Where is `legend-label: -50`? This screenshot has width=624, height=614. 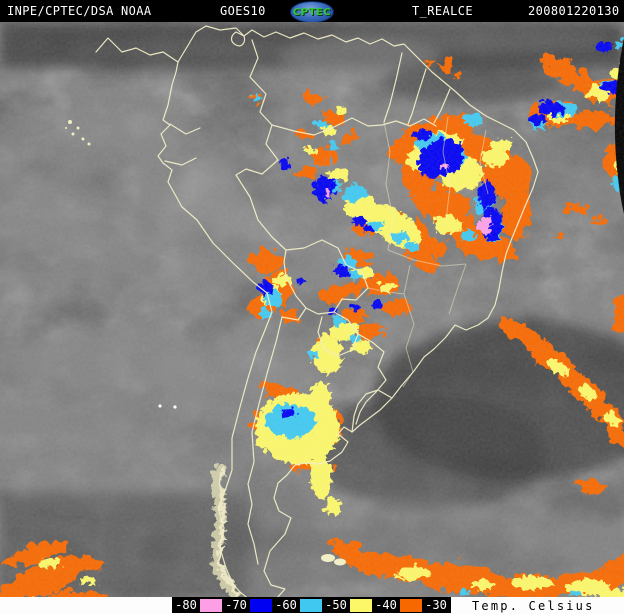 legend-label: -50 is located at coordinates (336, 605).